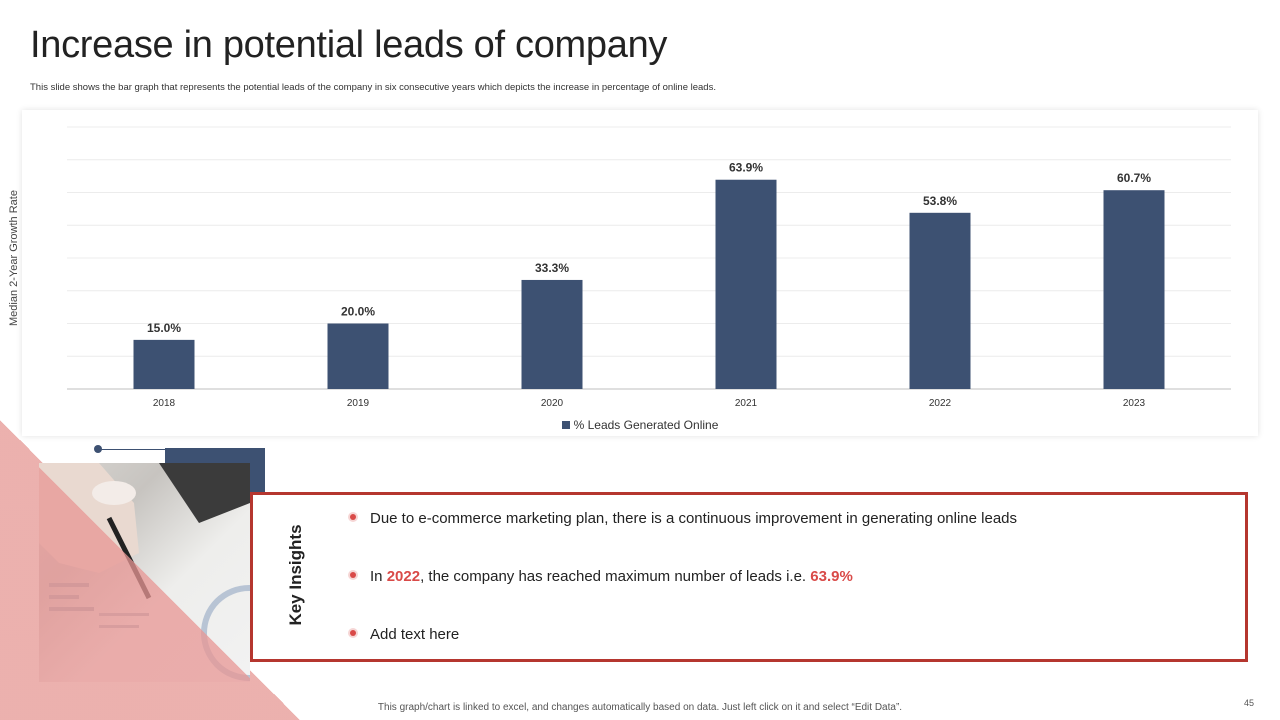 The image size is (1280, 720). I want to click on key-insights-label: Key Insights, so click(295, 575).